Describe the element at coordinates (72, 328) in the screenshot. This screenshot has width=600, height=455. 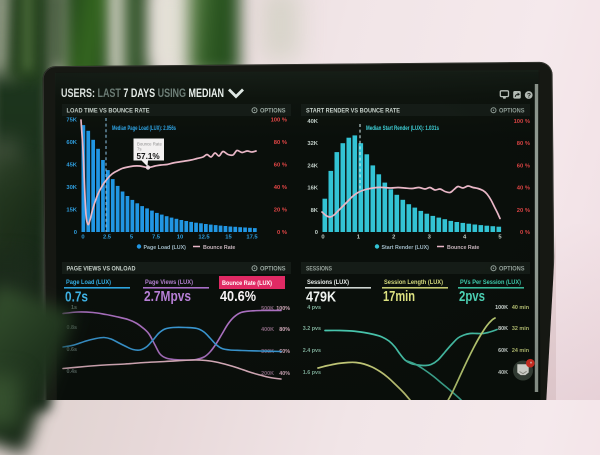
I see `svg-text: 0.8s` at that location.